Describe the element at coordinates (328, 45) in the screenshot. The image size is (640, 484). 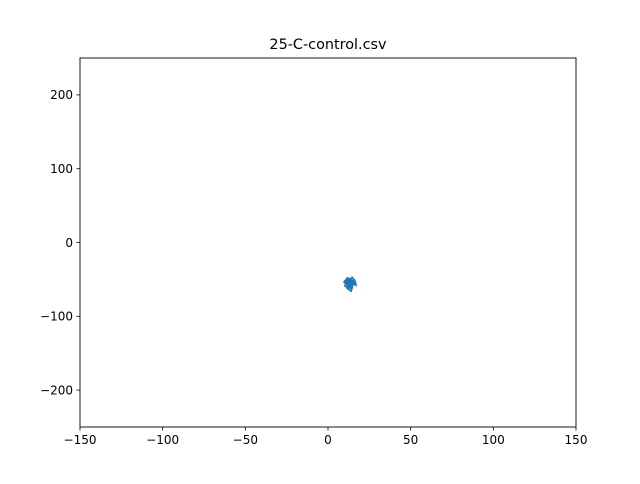
I see `chart-title: 25-C-control.csv` at that location.